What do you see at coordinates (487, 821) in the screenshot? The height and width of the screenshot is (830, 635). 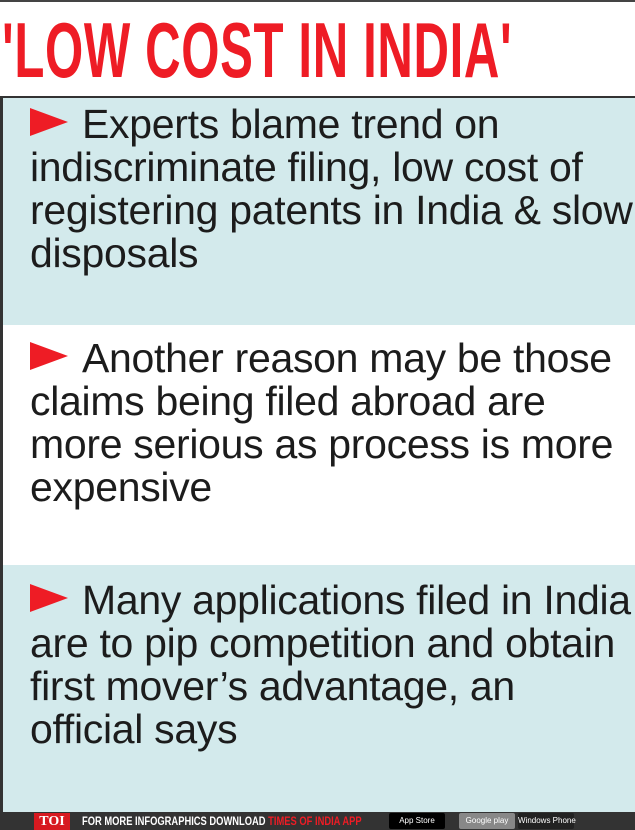 I see `google-play-badge: Google play` at bounding box center [487, 821].